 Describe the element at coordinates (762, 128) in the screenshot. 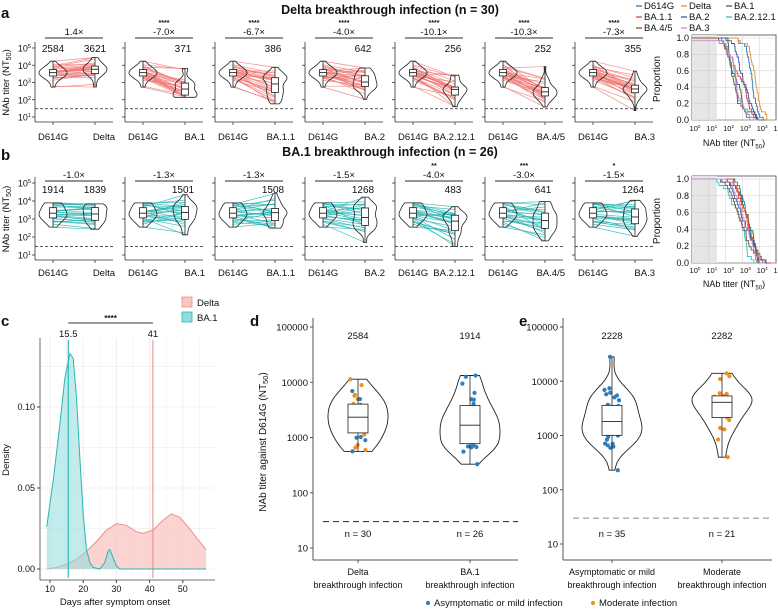

I see `ecdf-x-tick-label: 10⁴` at that location.